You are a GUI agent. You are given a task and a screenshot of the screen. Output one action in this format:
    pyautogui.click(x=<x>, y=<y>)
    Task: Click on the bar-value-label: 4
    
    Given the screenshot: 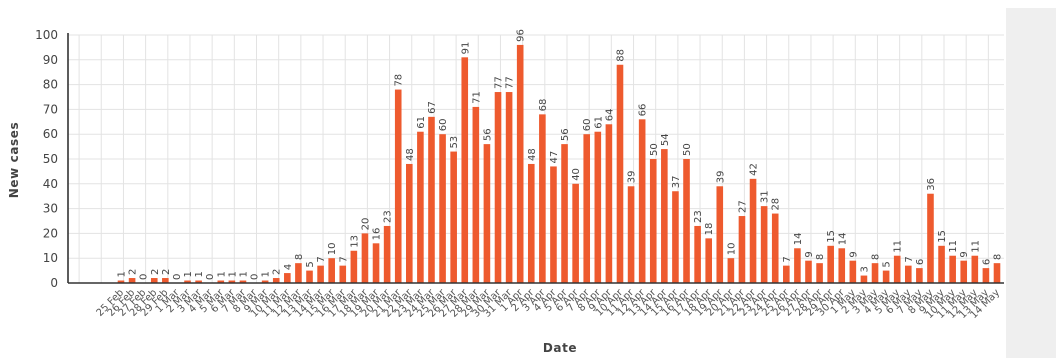 What is the action you would take?
    pyautogui.click(x=288, y=267)
    